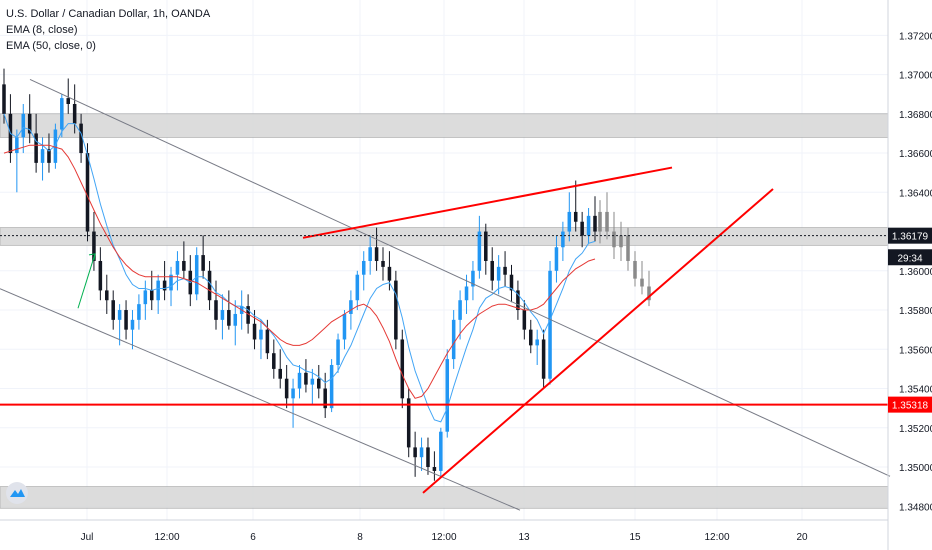 This screenshot has width=932, height=550. I want to click on x-tick-label: 6, so click(253, 537).